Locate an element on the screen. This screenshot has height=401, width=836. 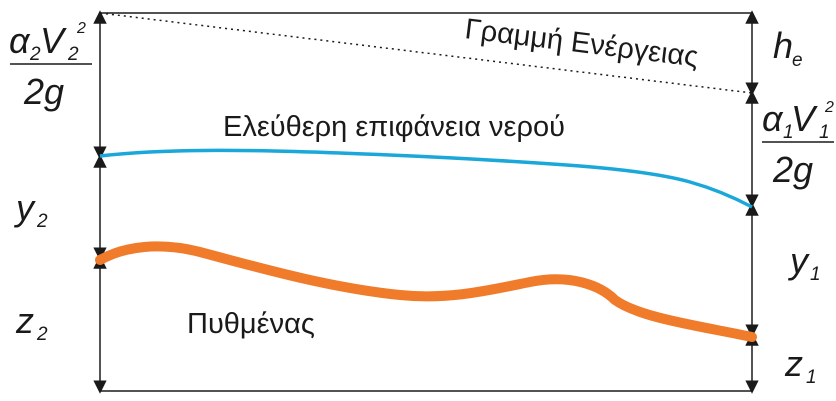
left-elevation-label: z 2 is located at coordinates (31, 322).